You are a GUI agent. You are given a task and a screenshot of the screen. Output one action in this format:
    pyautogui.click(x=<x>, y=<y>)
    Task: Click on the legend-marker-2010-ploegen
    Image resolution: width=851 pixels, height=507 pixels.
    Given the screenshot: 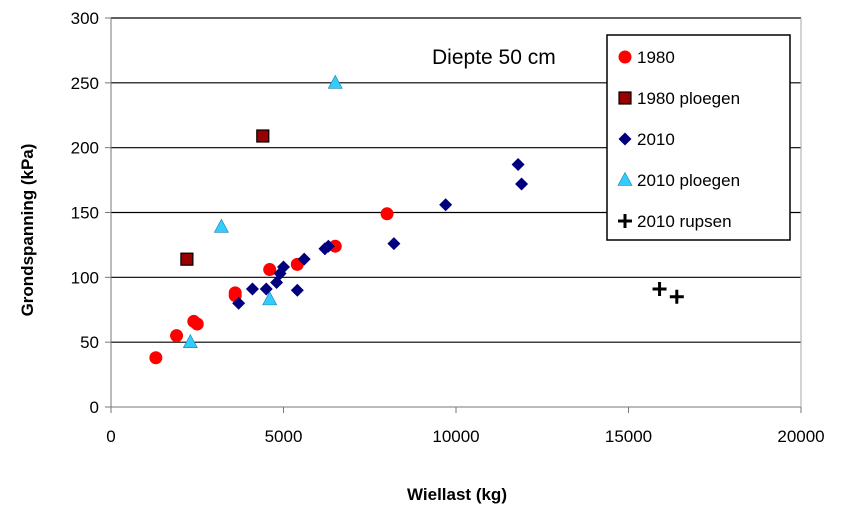 What is the action you would take?
    pyautogui.click(x=625, y=178)
    